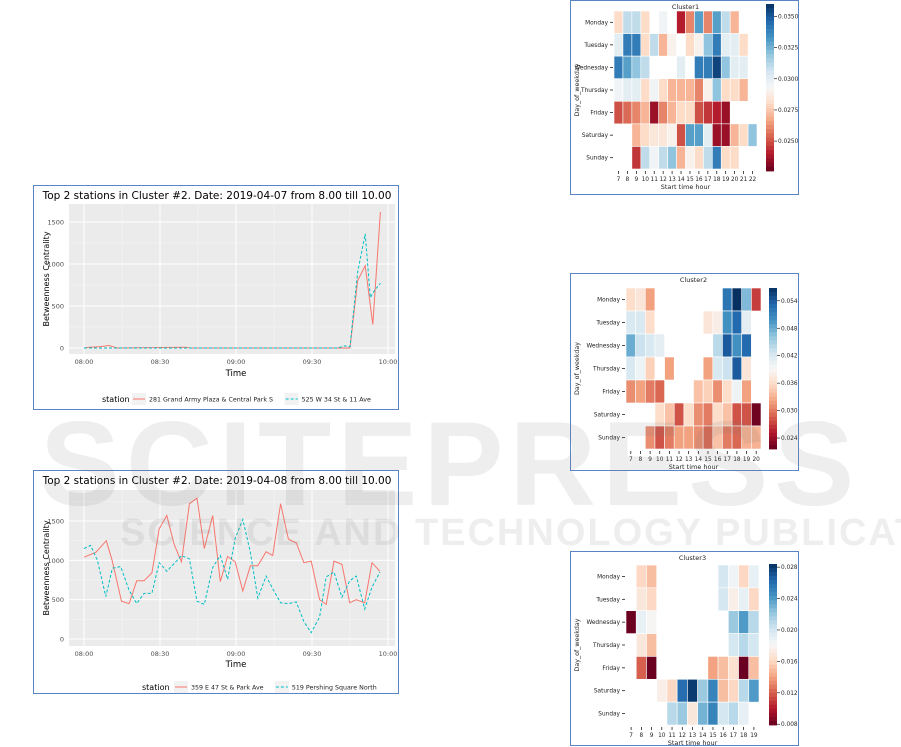  I want to click on y-tick-label: Monday, so click(608, 577).